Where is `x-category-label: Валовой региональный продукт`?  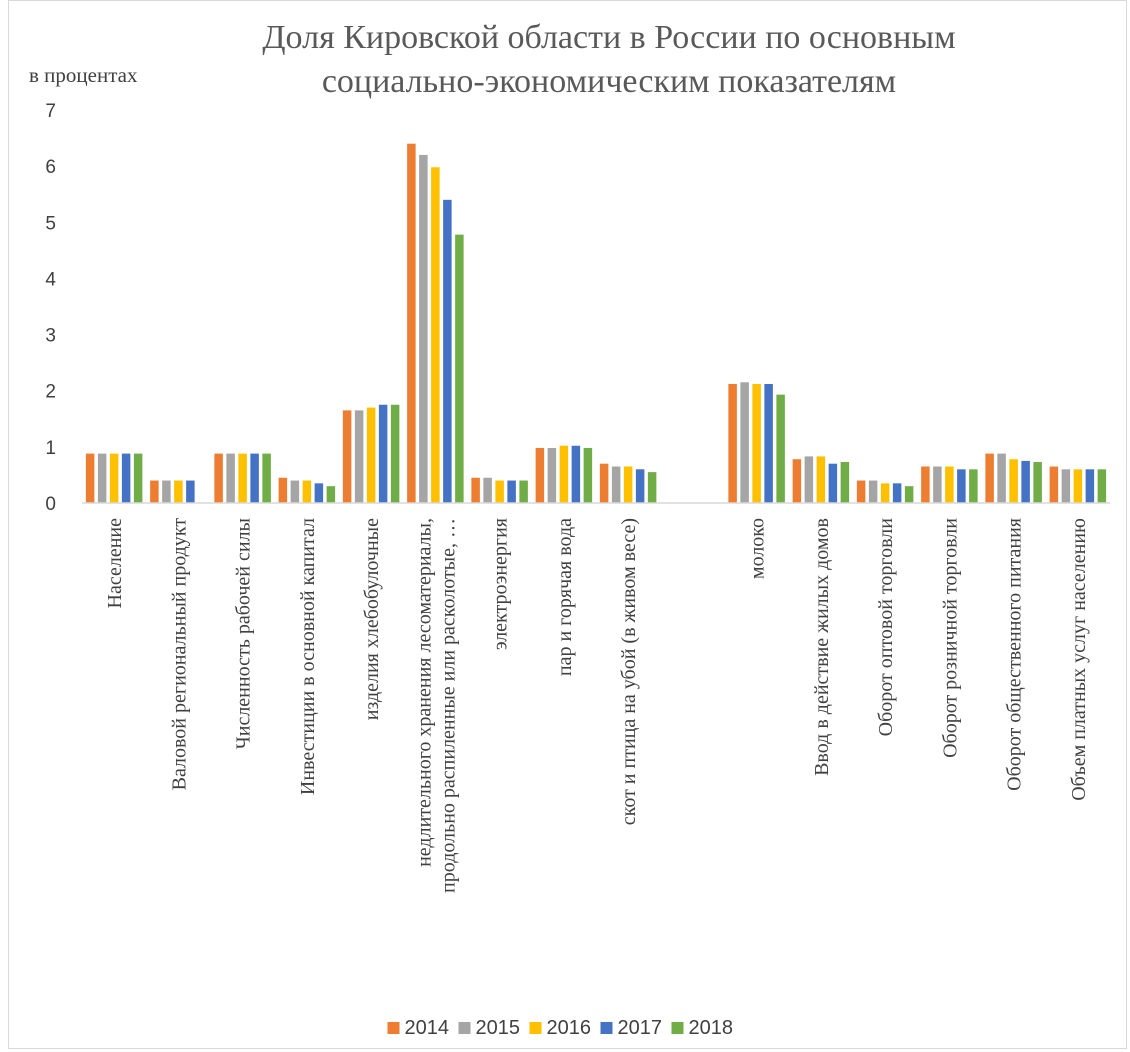
x-category-label: Валовой региональный продукт is located at coordinates (179, 654).